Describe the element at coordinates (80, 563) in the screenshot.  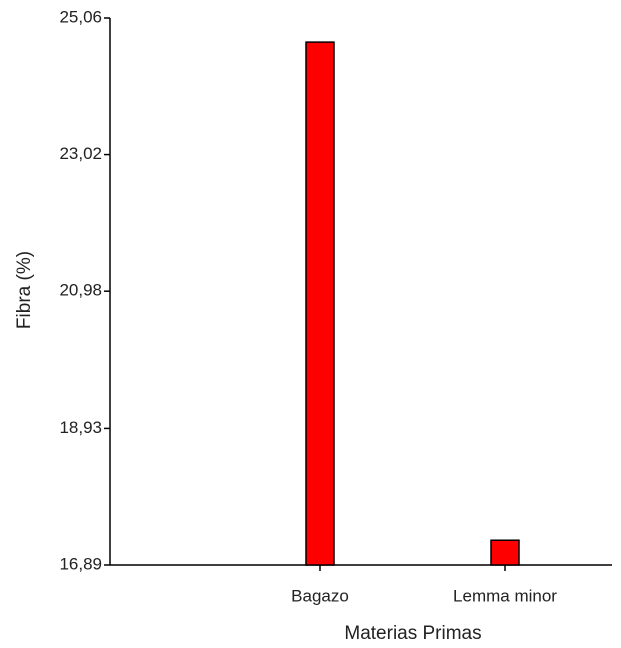
I see `y-tick-label: 16,89` at that location.